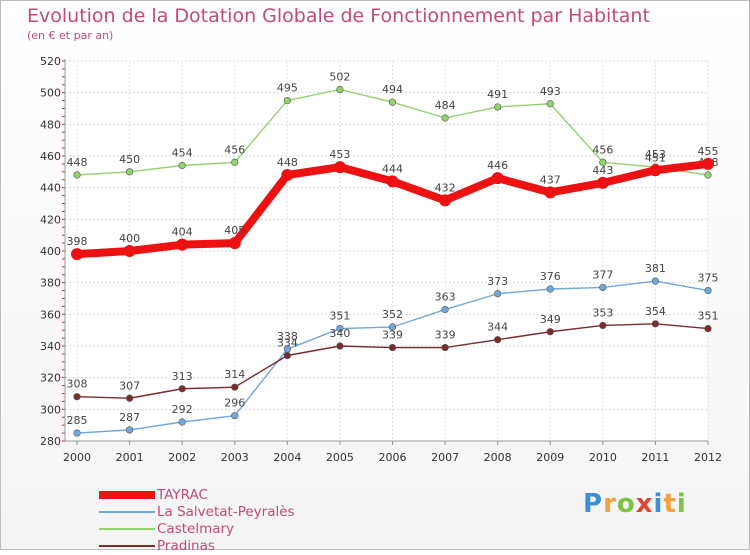 This screenshot has width=750, height=555. I want to click on x-tick-label: 2011, so click(655, 457).